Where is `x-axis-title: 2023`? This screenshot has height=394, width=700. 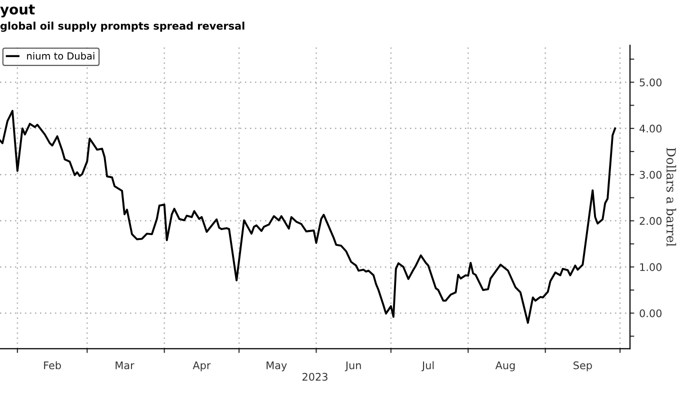
x-axis-title: 2023 is located at coordinates (315, 376).